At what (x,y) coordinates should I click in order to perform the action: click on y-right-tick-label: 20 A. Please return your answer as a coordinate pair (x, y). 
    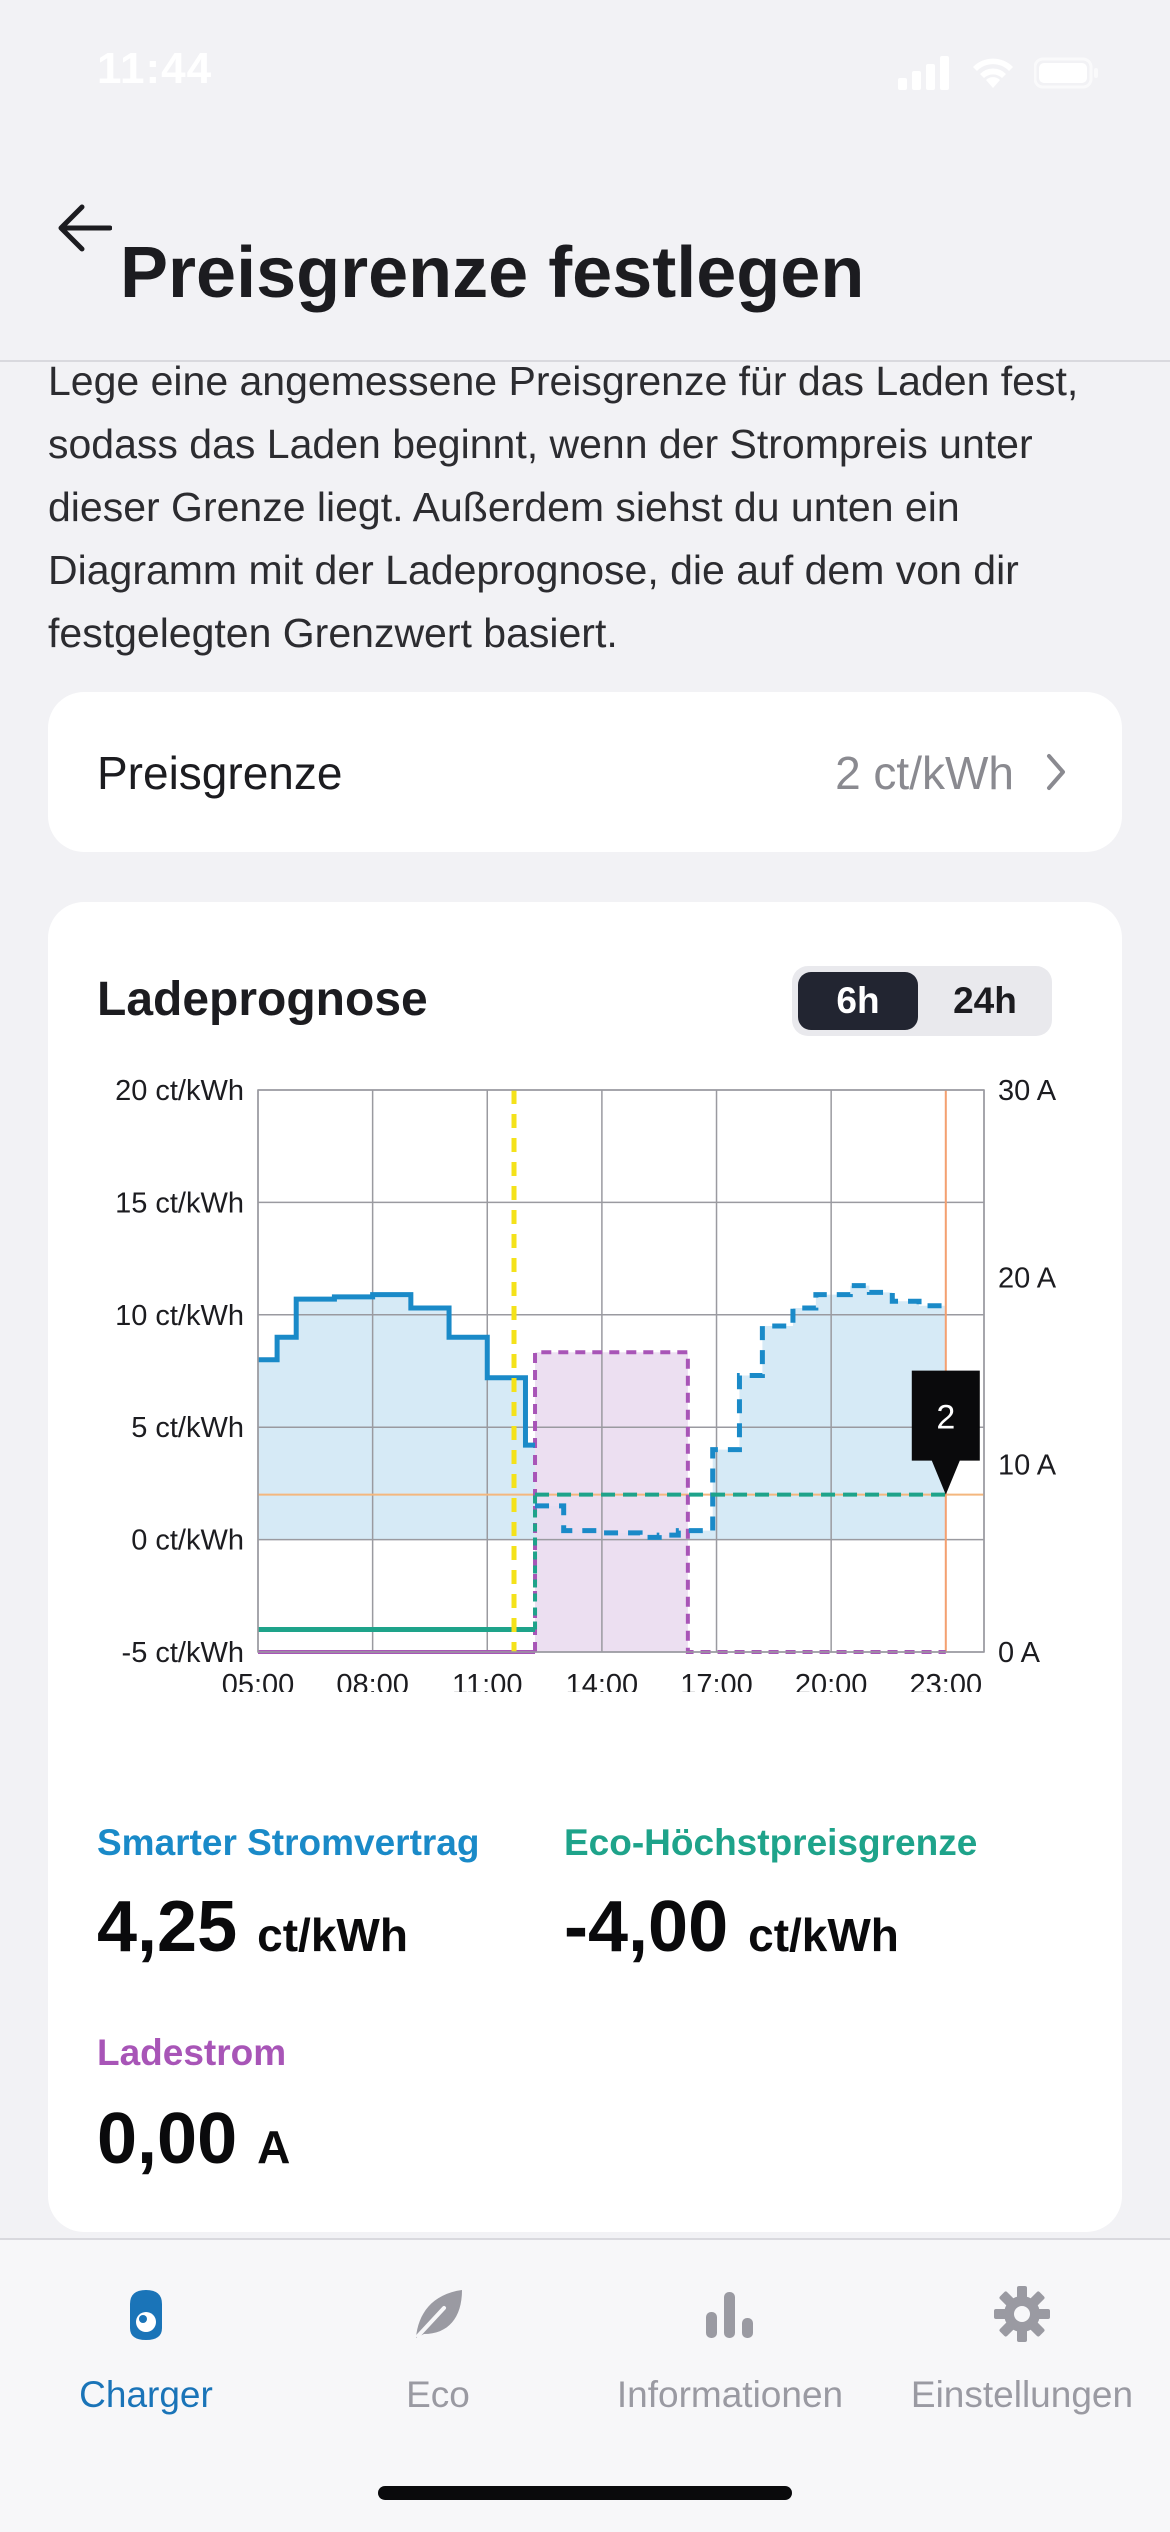
    Looking at the image, I should click on (1027, 1278).